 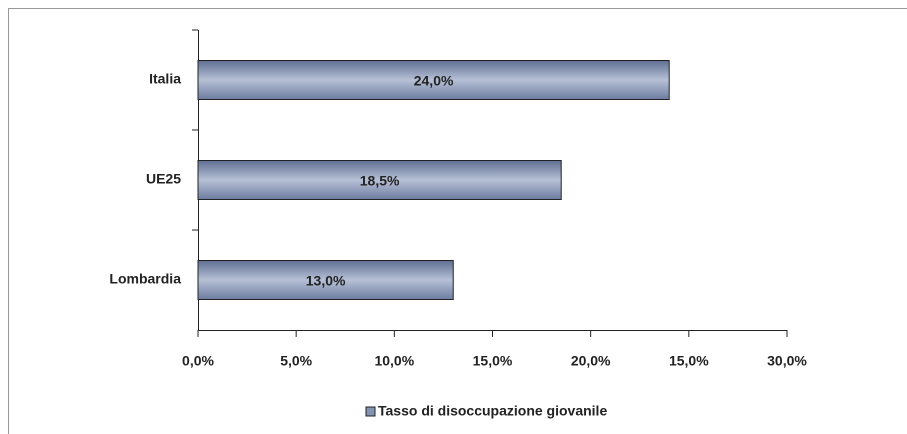 What do you see at coordinates (296, 361) in the screenshot?
I see `x-tick-label: 5,0%` at bounding box center [296, 361].